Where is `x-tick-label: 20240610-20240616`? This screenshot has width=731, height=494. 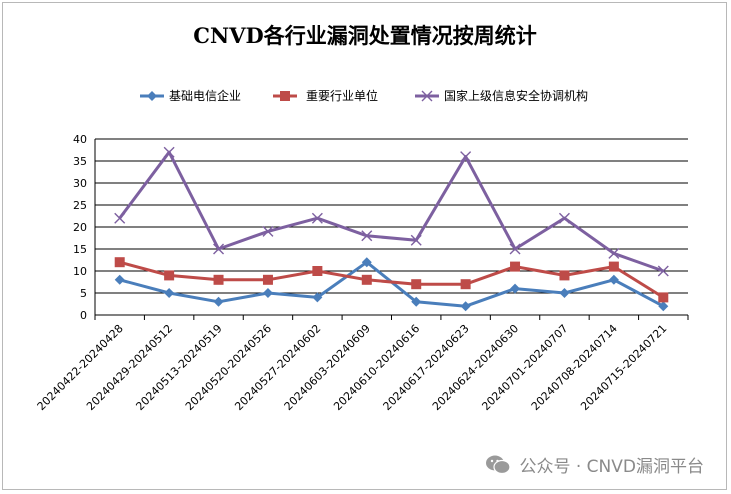 x-tick-label: 20240610-20240616 is located at coordinates (376, 367).